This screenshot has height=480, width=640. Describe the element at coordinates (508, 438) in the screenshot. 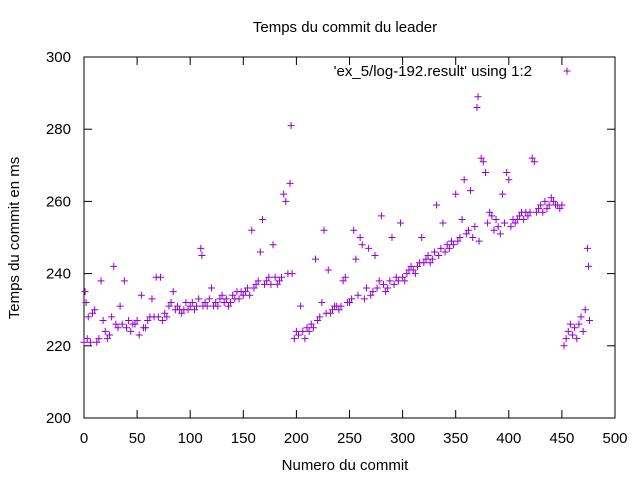

I see `x-tick-label: 400` at that location.